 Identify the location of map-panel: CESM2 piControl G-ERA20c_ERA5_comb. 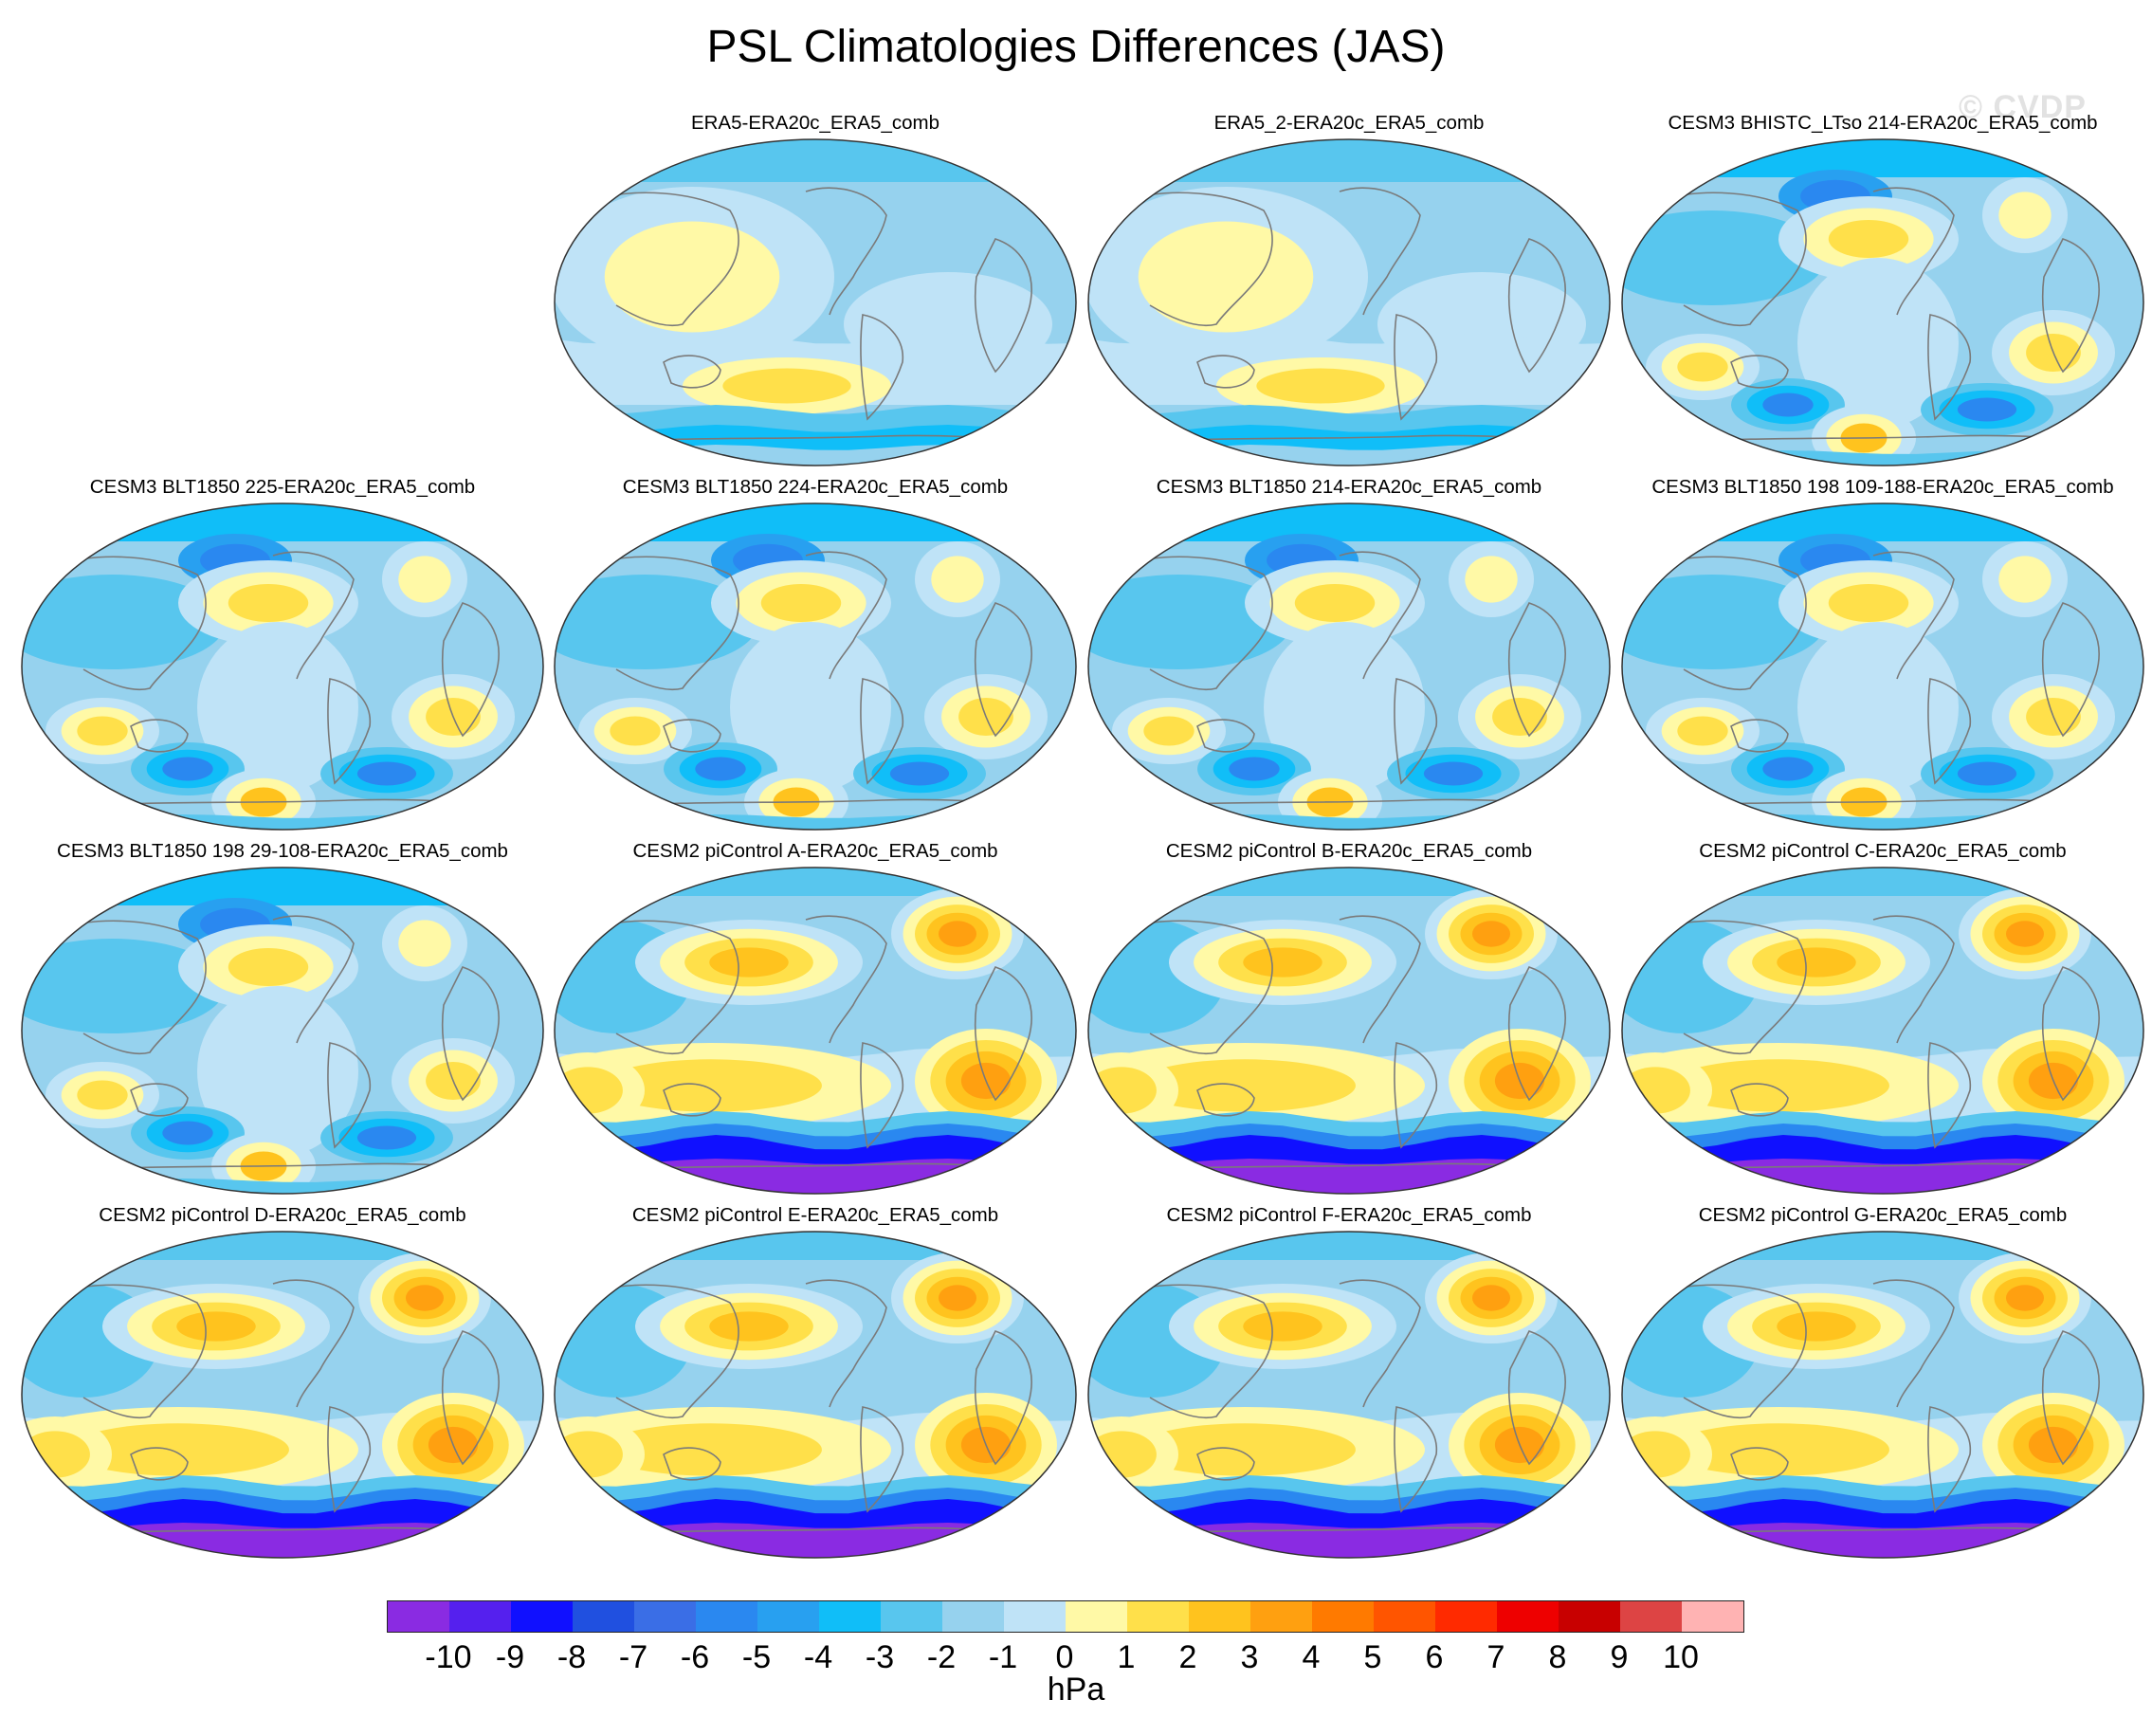
(1883, 1386).